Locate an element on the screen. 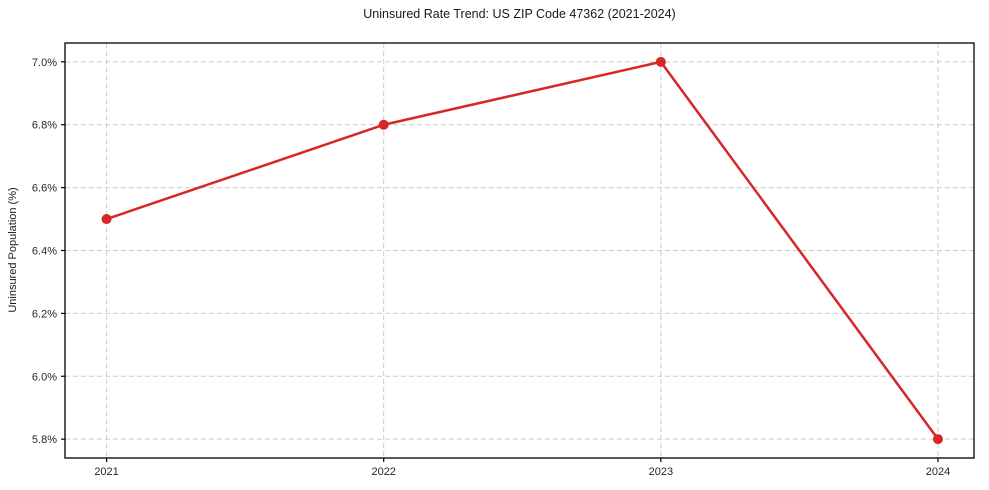 The image size is (989, 490). data-point-2021 is located at coordinates (106, 219).